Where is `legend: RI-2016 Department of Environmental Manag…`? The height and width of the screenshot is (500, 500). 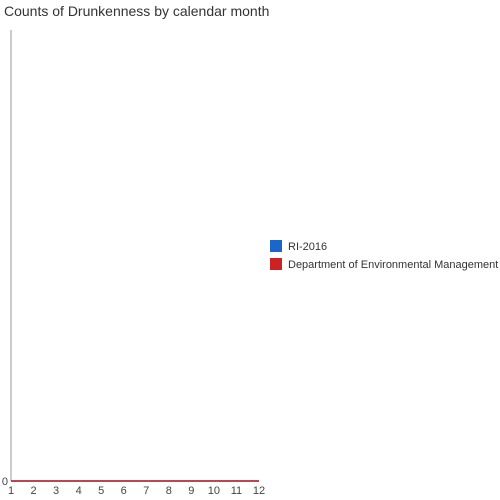
legend: RI-2016 Department of Environmental Manag… is located at coordinates (384, 255).